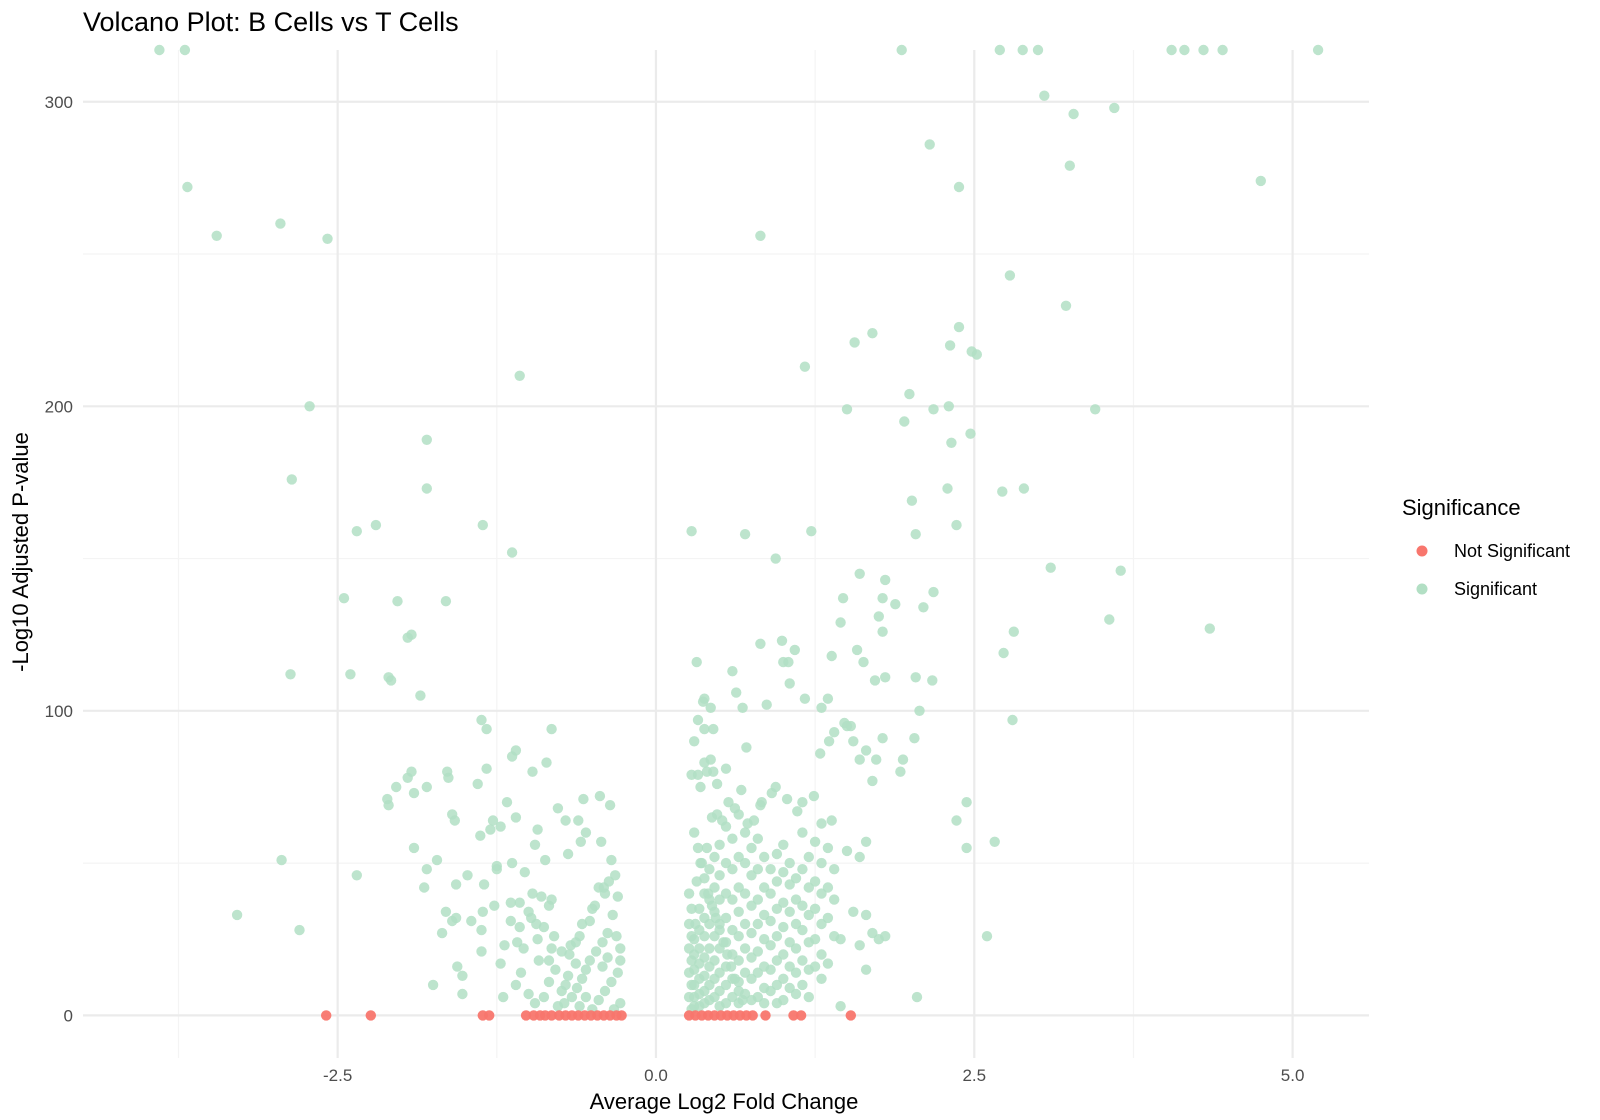 The width and height of the screenshot is (1600, 1120). I want to click on y-axis-title: -Log10 Adjusted P-value, so click(20, 552).